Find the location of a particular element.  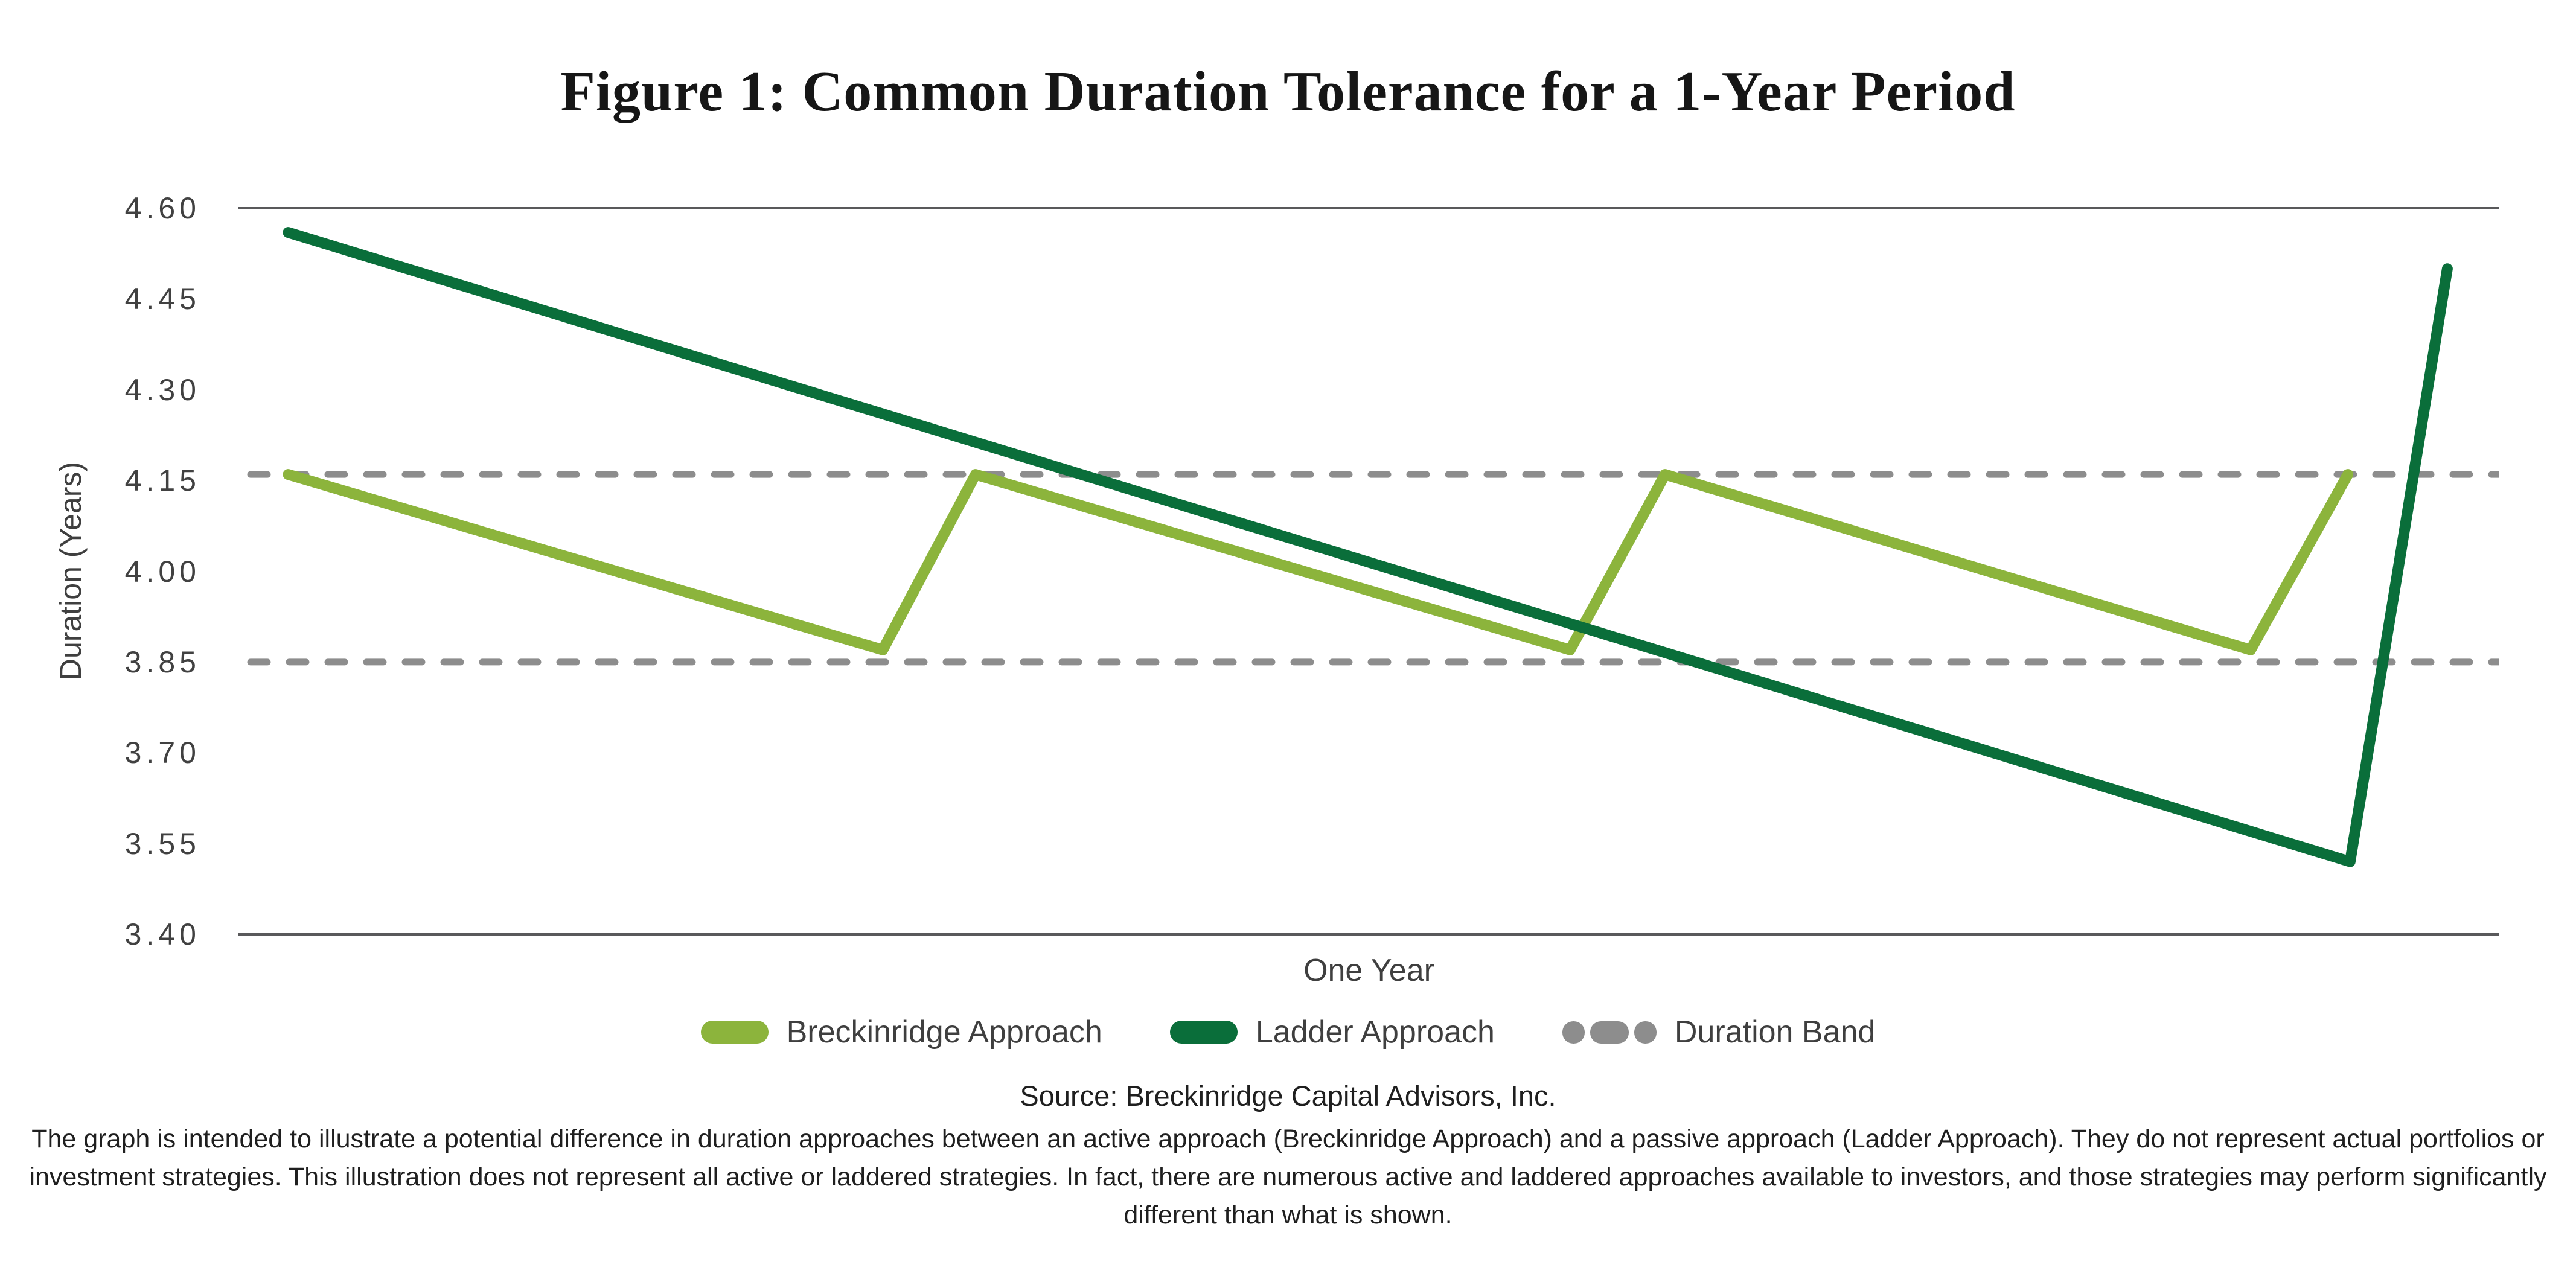

y-tick-label-4-45: 4.45 is located at coordinates (162, 299).